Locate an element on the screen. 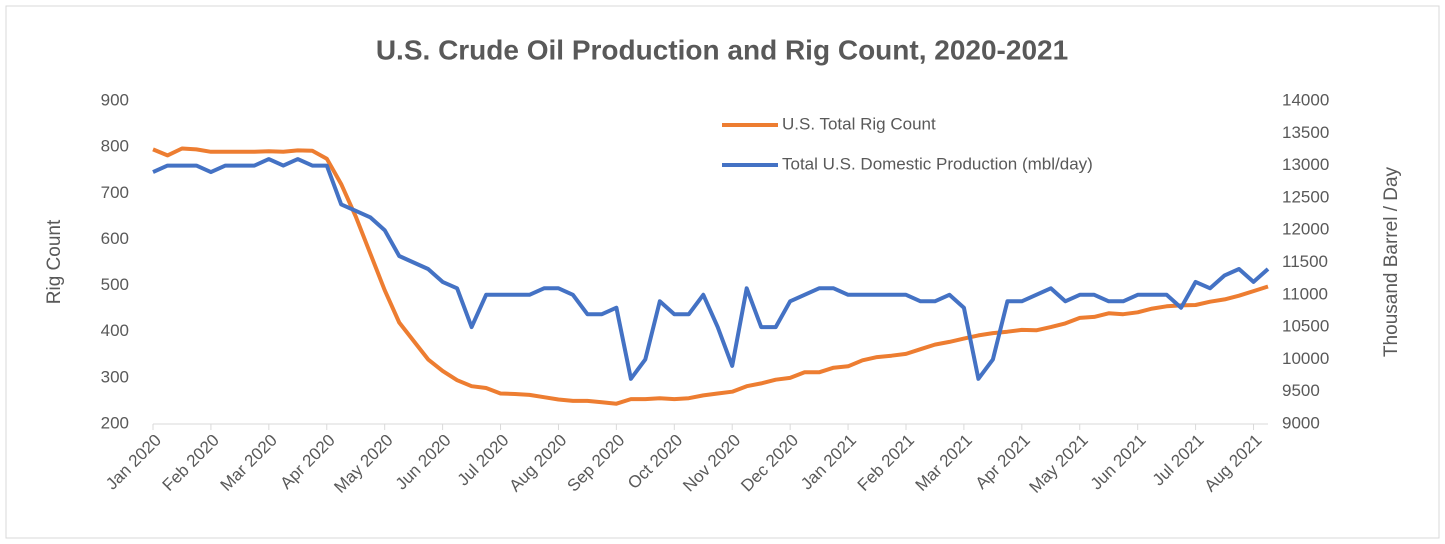  y2-tick-label: 12500 is located at coordinates (1305, 196).